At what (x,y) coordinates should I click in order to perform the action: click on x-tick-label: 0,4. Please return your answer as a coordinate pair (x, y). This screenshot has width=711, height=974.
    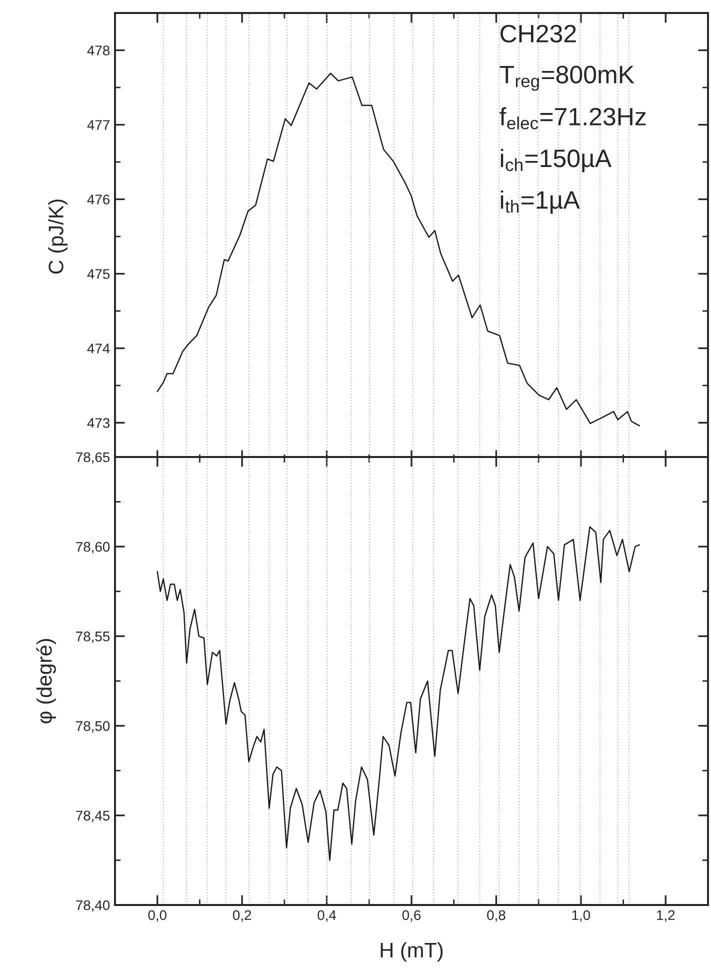
    Looking at the image, I should click on (327, 916).